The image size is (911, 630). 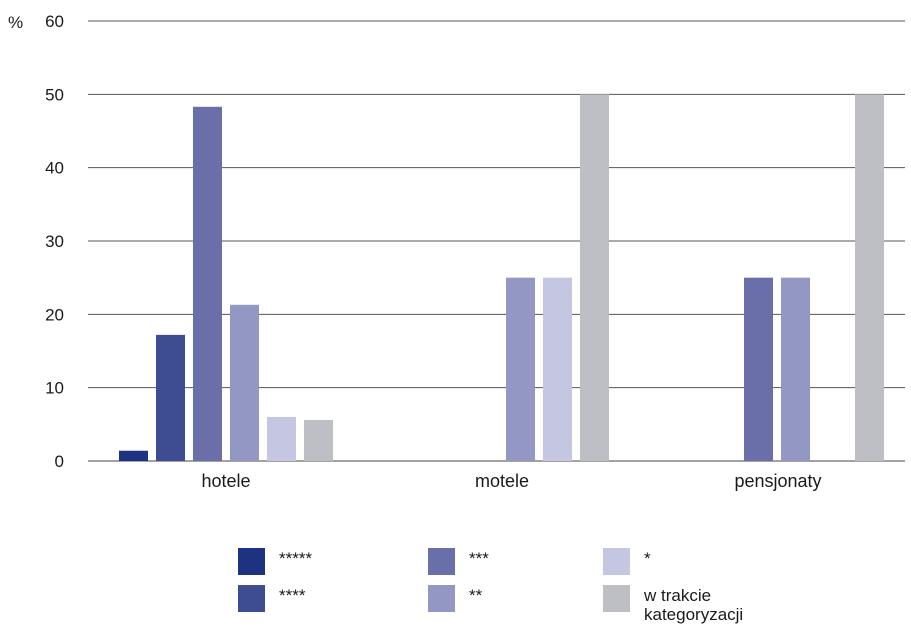 I want to click on y-tick-label: 60, so click(x=54, y=21).